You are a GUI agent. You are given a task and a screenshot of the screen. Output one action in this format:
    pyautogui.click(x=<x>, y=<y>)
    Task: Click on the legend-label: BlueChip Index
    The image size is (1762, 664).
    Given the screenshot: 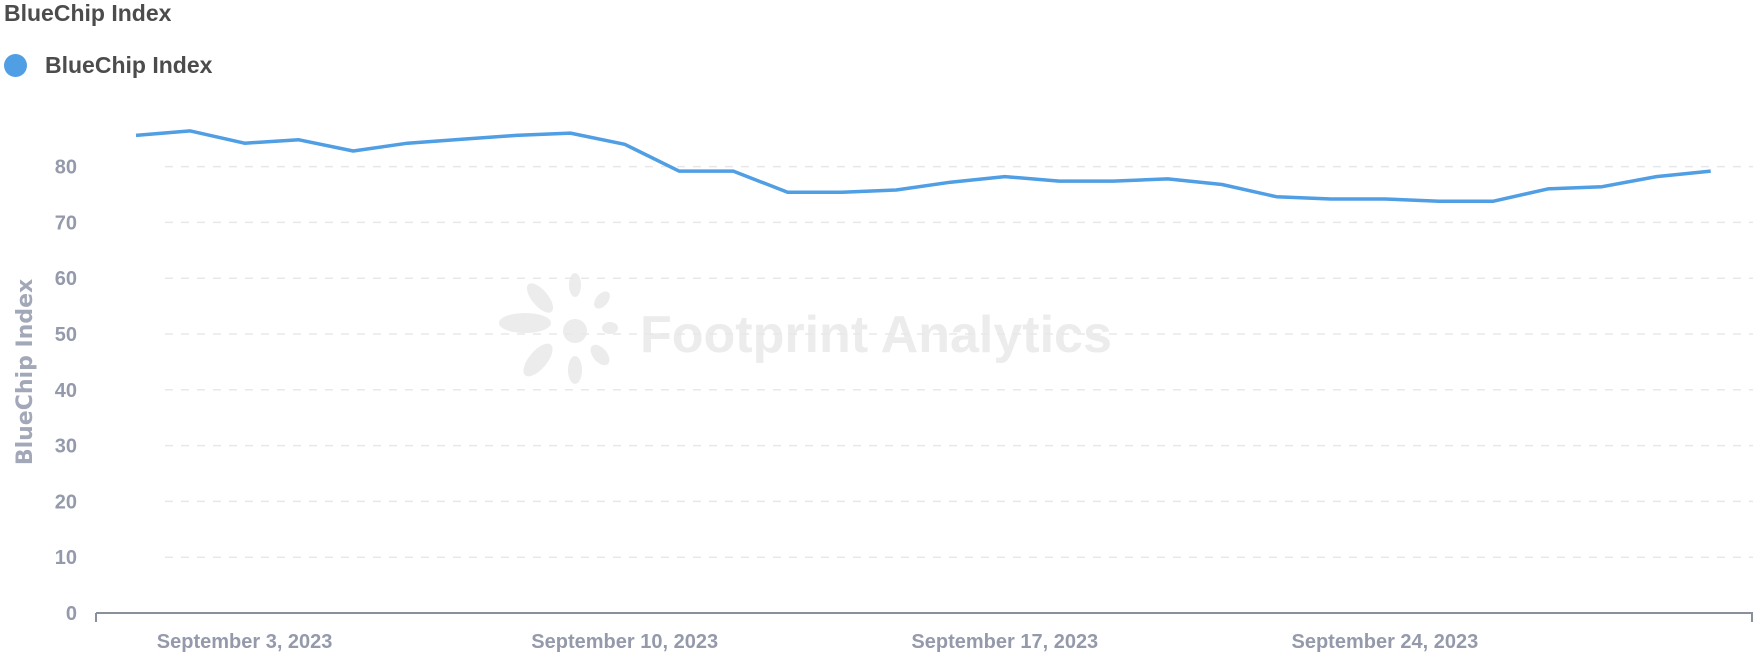 What is the action you would take?
    pyautogui.click(x=129, y=65)
    